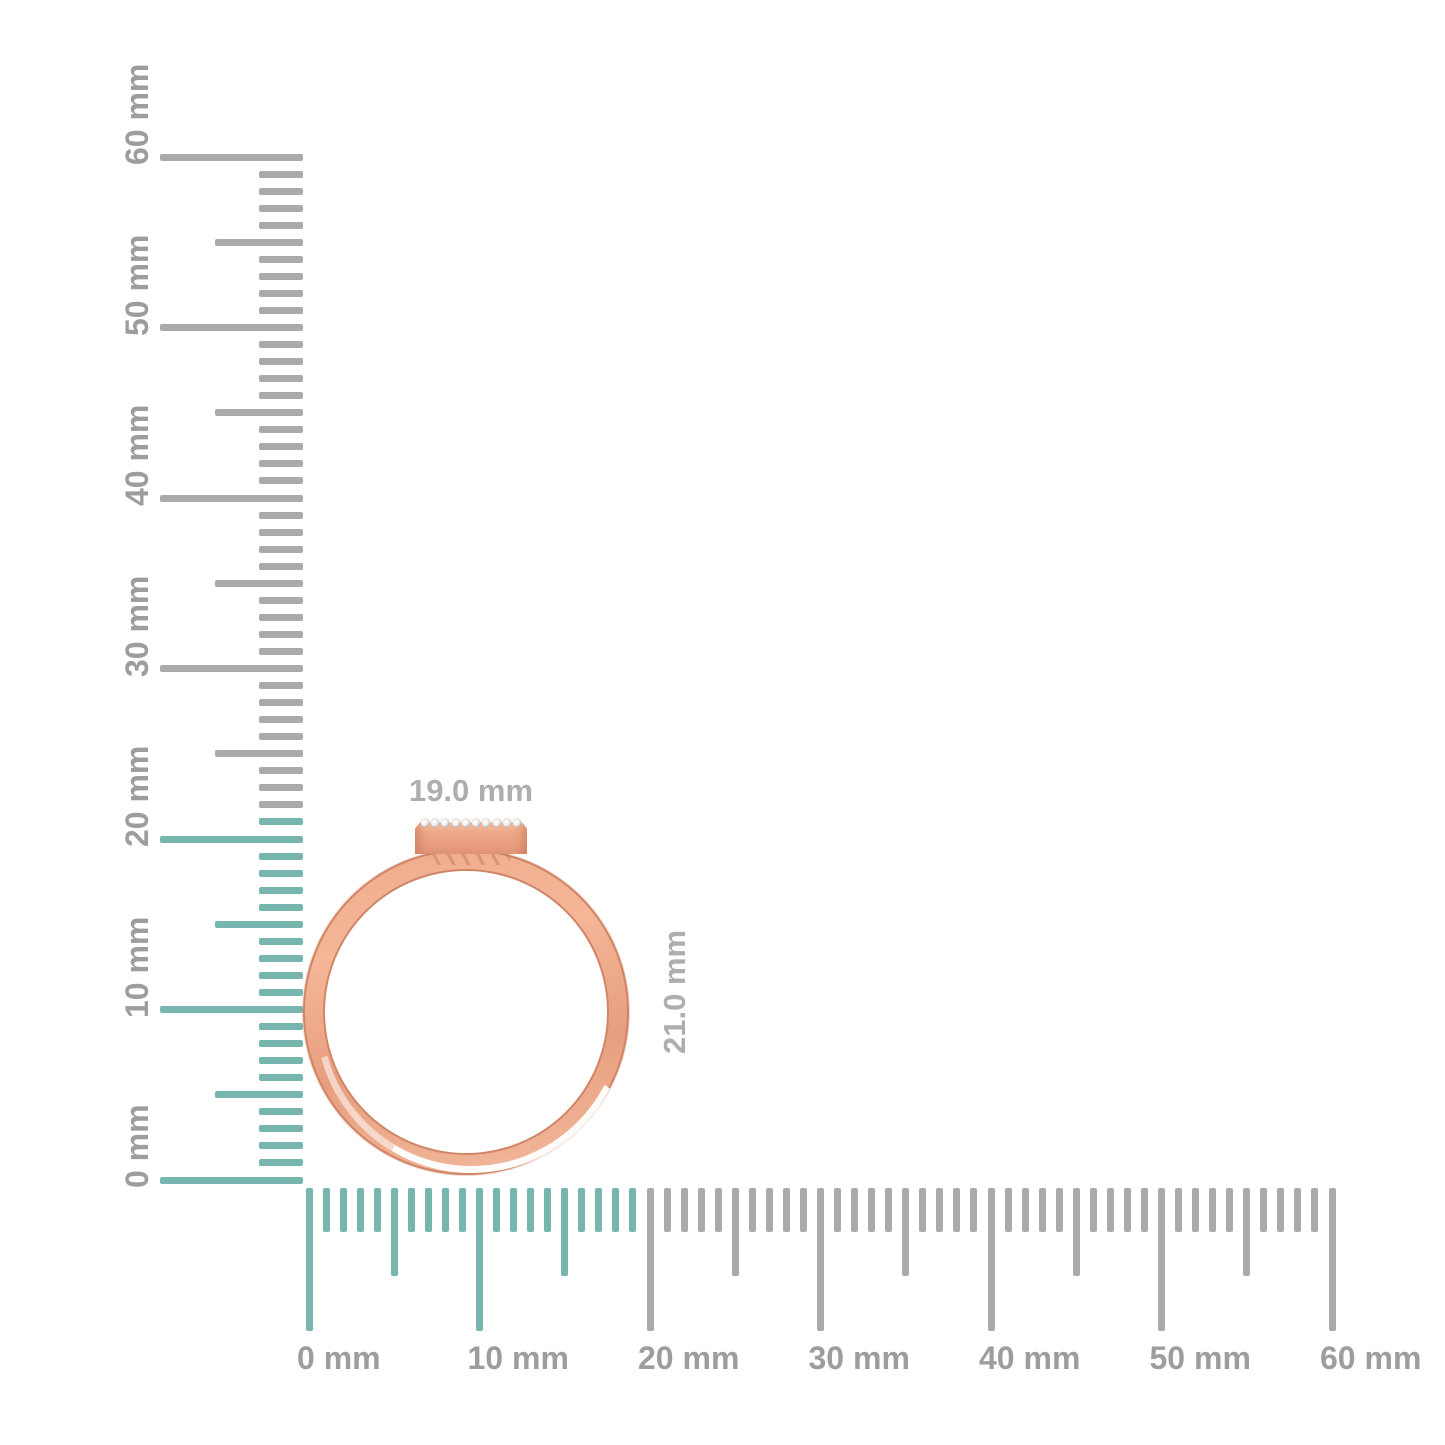  Describe the element at coordinates (281, 515) in the screenshot. I see `v-tick-39mm` at that location.